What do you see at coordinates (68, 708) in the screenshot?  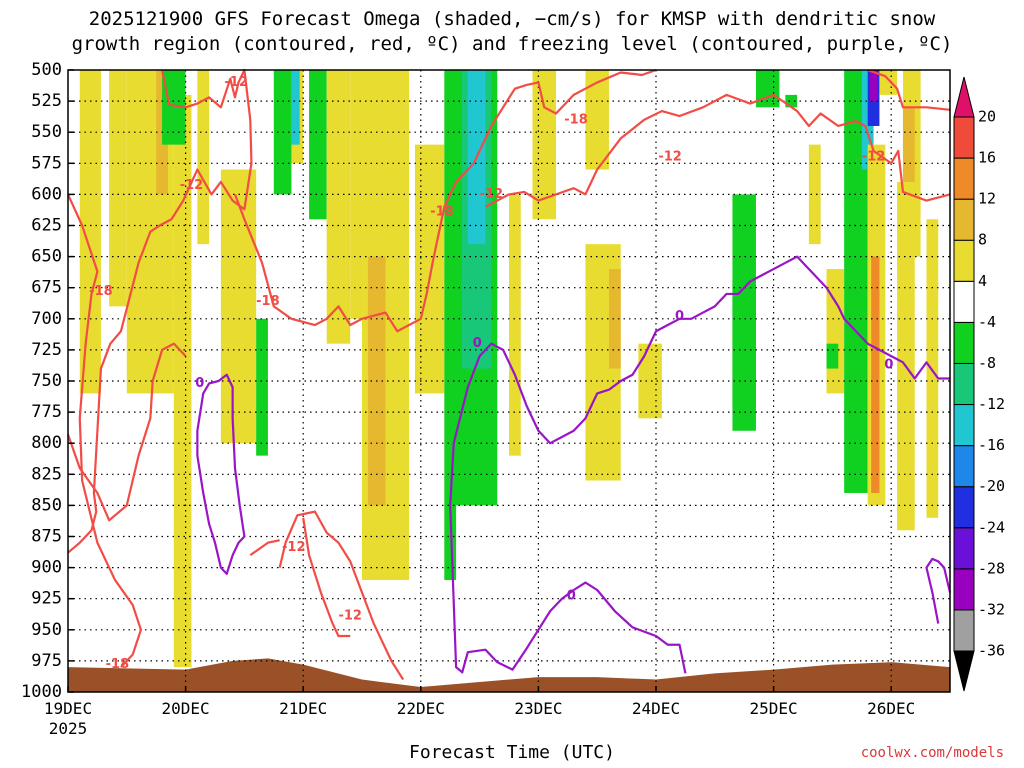 I see `x-tick-label: 19DEC` at bounding box center [68, 708].